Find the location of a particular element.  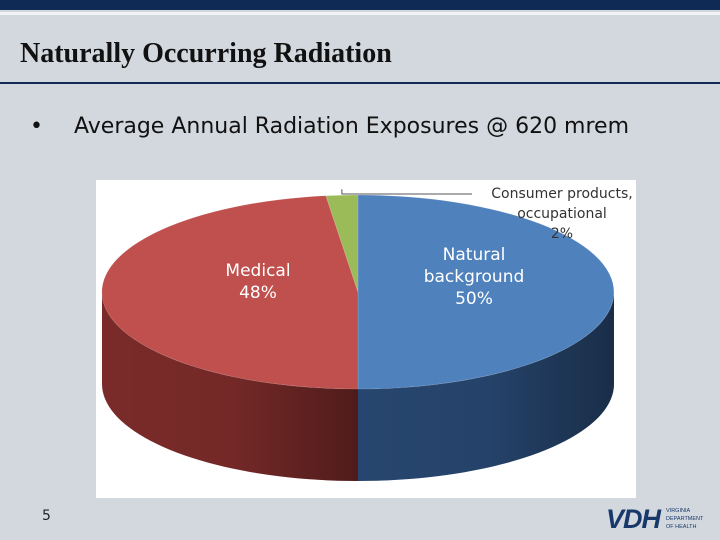

pie-data-label-line: occupational is located at coordinates (562, 214).